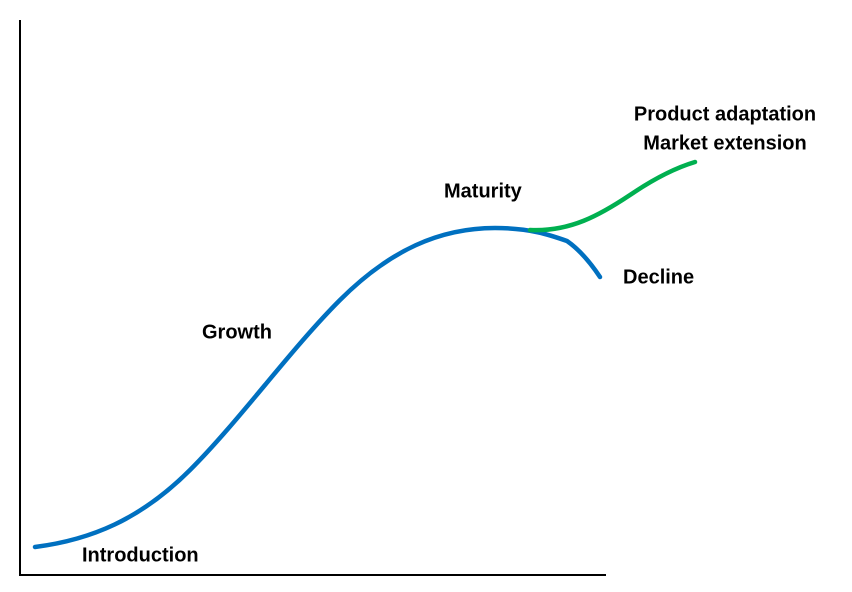  Describe the element at coordinates (725, 114) in the screenshot. I see `stage-label: Product adaptation` at that location.